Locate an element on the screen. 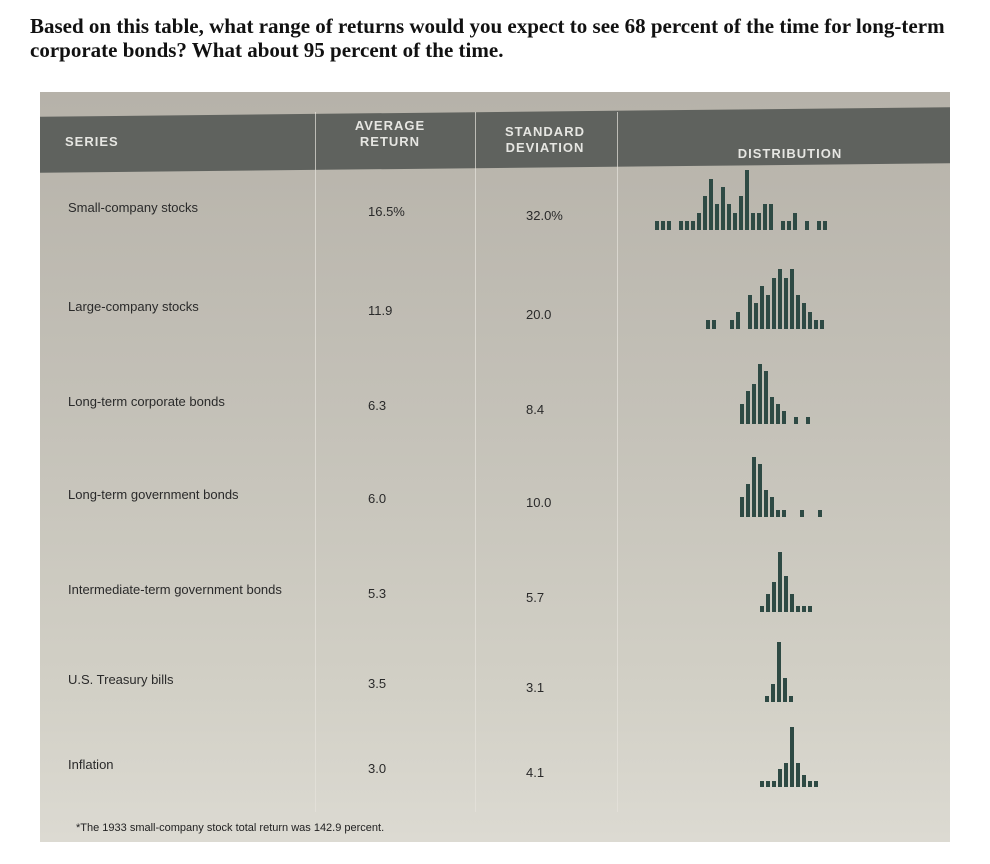  average-return: 6.3 is located at coordinates (377, 405).